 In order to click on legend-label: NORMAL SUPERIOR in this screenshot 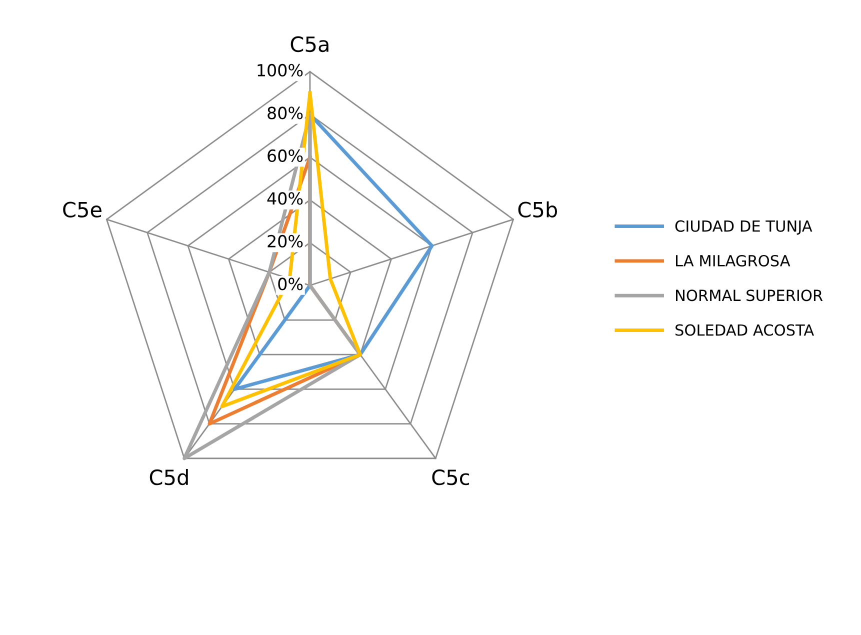, I will do `click(749, 296)`.